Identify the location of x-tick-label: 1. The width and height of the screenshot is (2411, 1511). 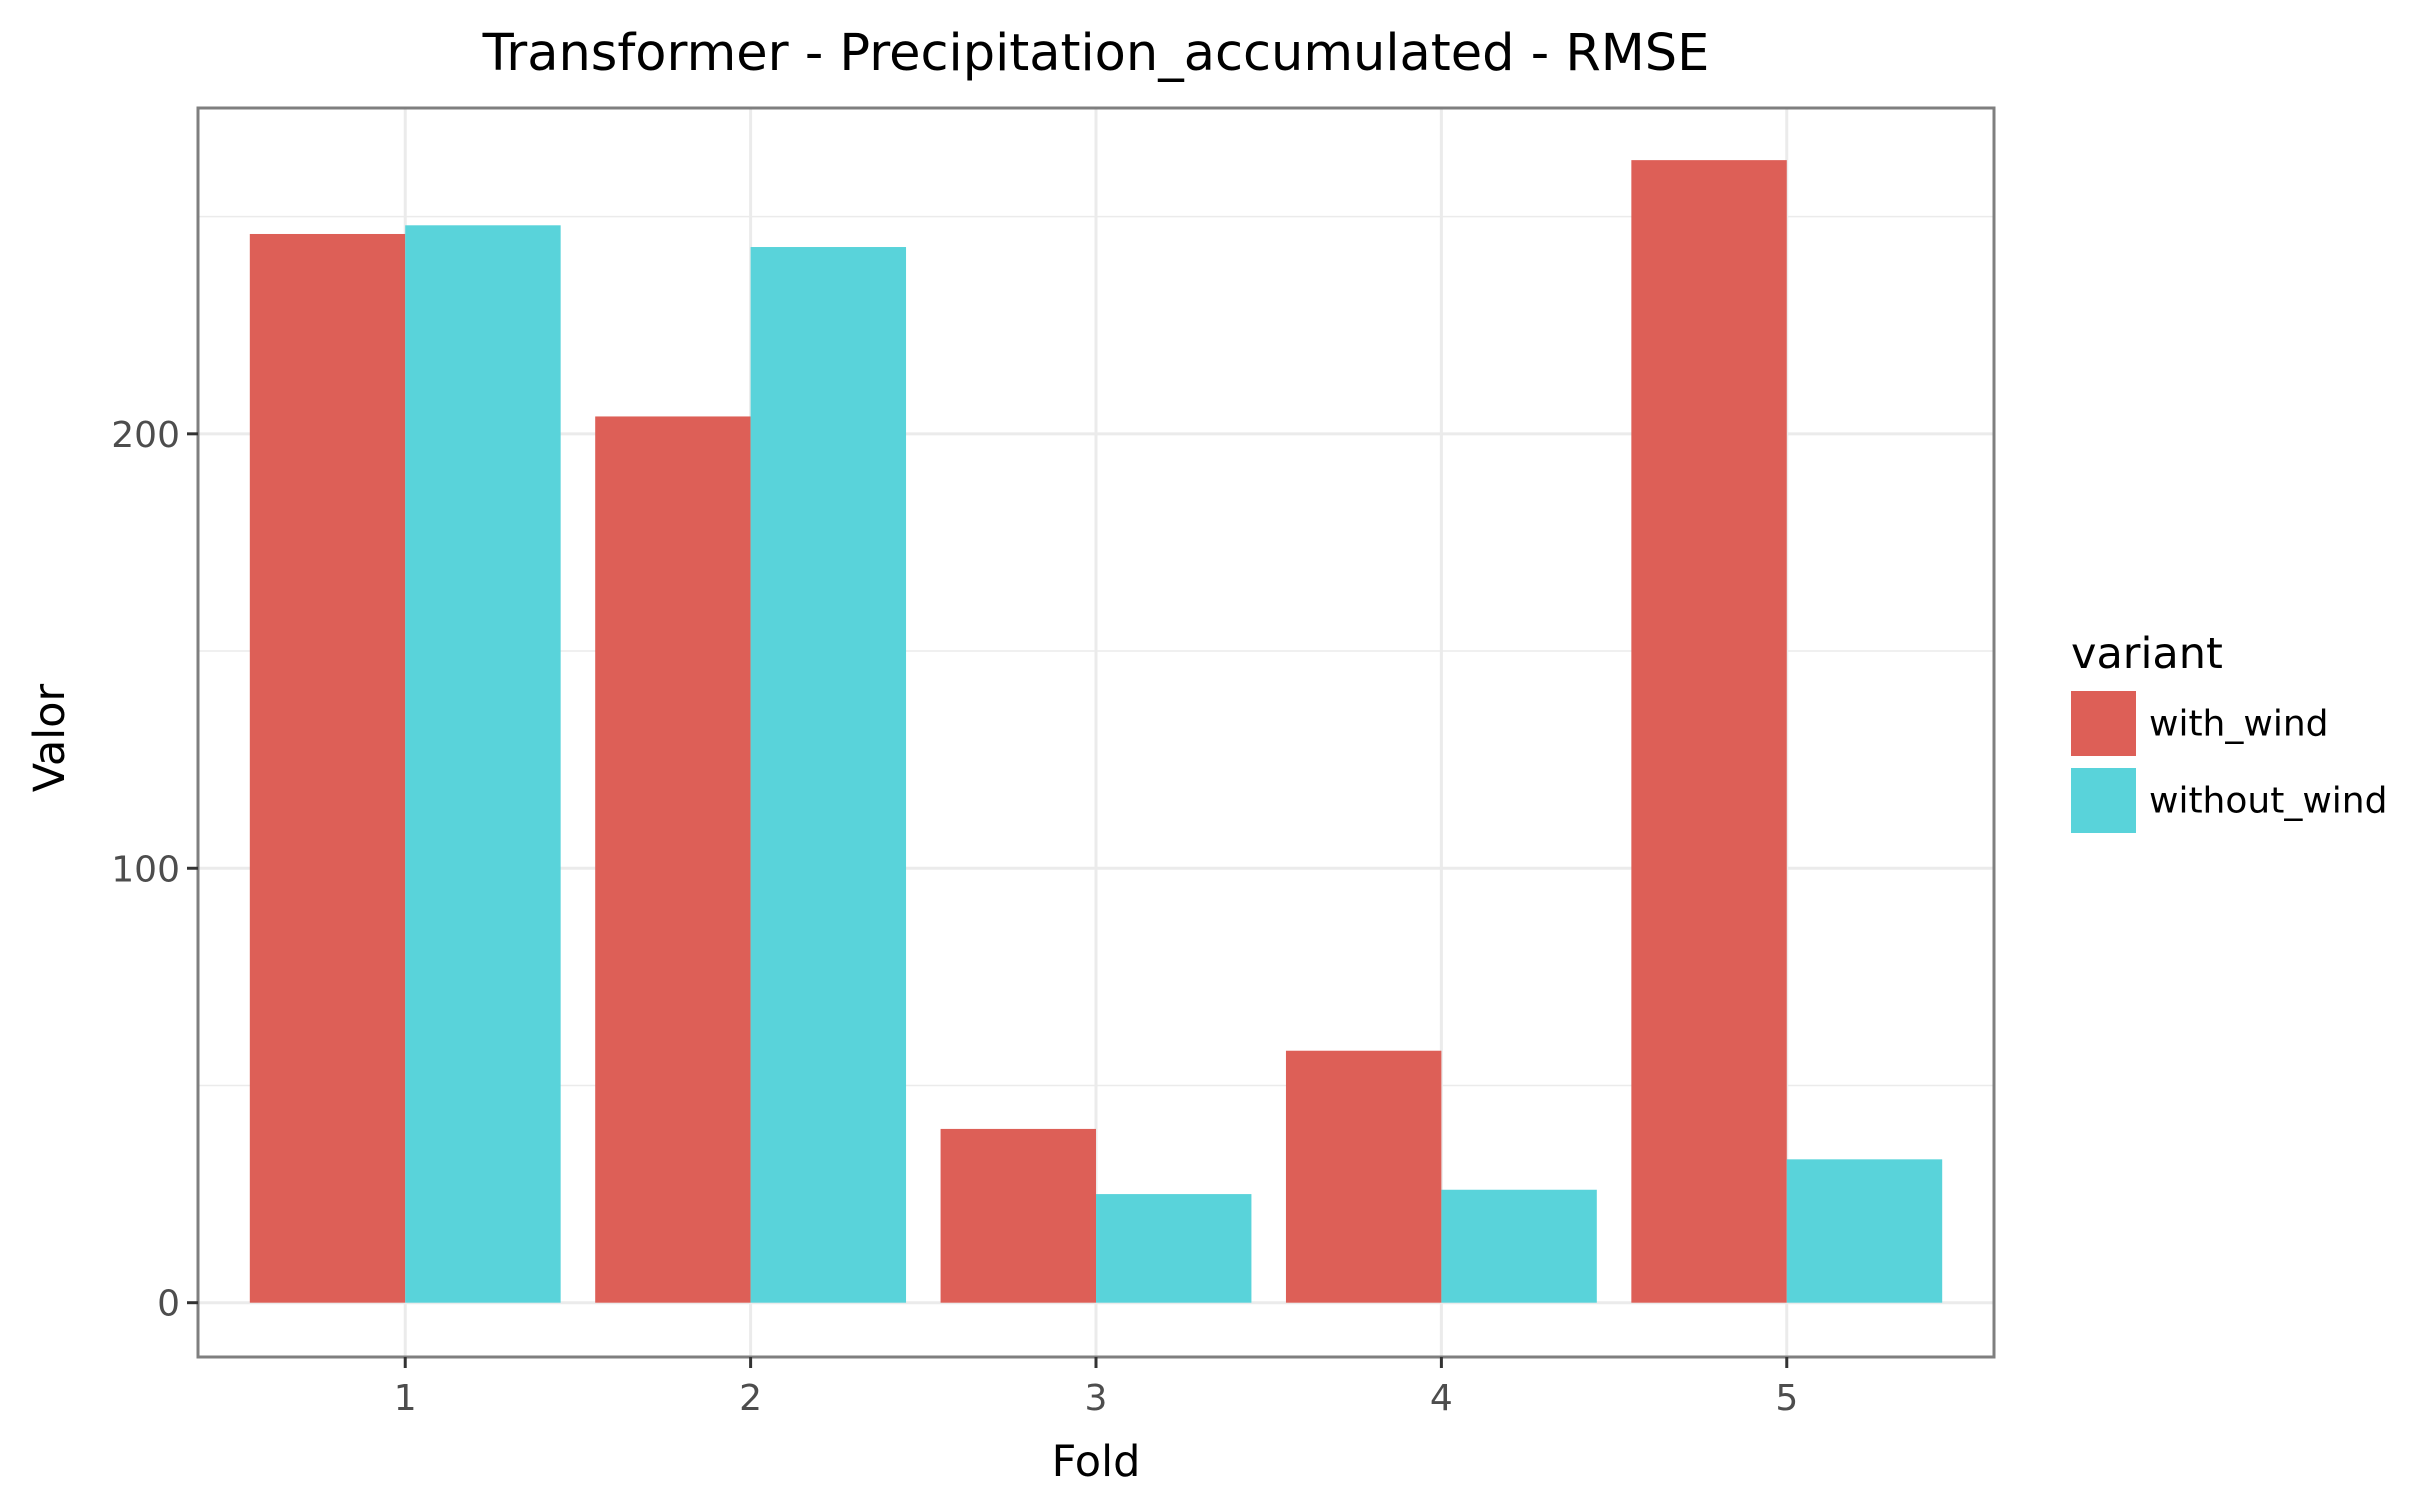
(405, 1398).